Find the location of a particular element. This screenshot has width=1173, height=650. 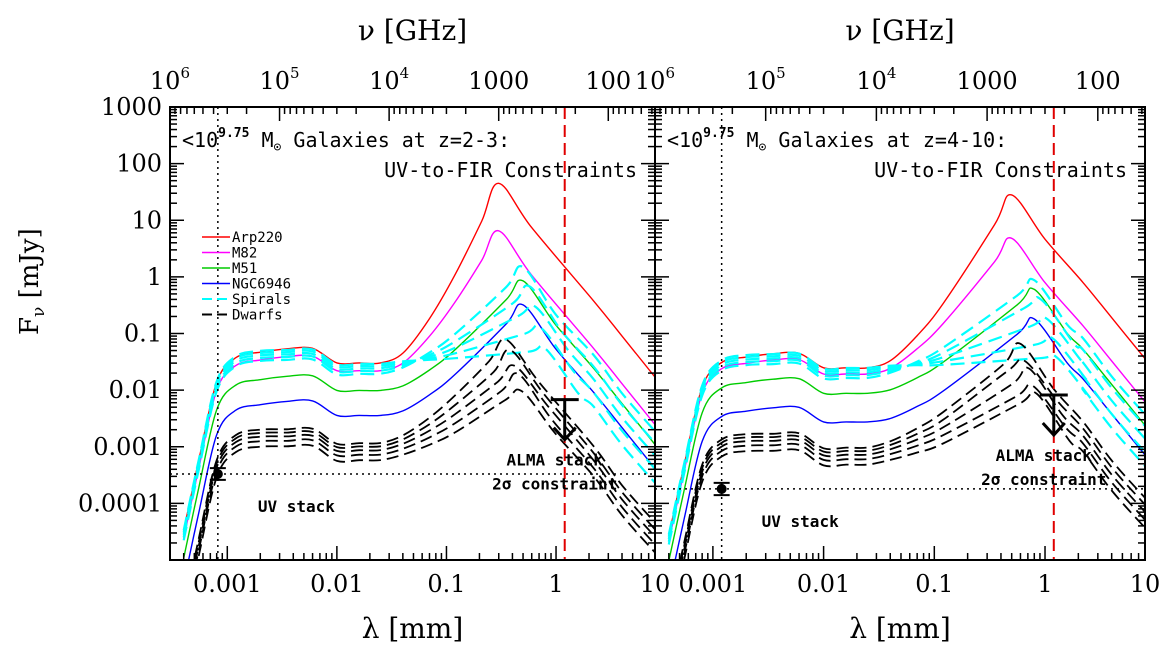

panel-title-line1: <109.75 M⊙ Galaxies at z=4-10: is located at coordinates (837, 140).